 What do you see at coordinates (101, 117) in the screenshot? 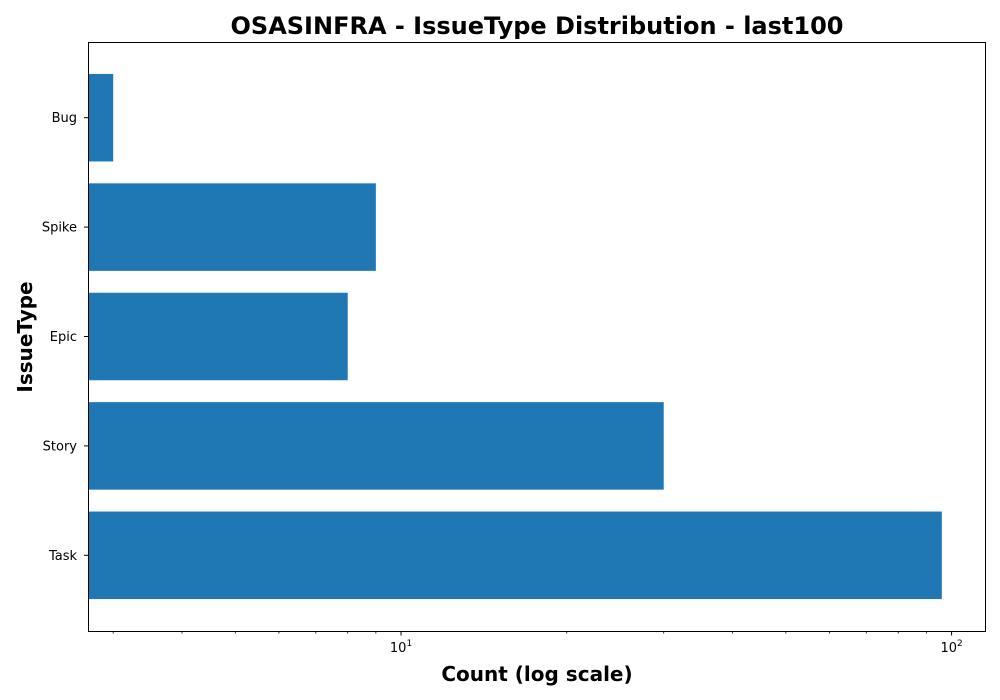
I see `bar-bug` at bounding box center [101, 117].